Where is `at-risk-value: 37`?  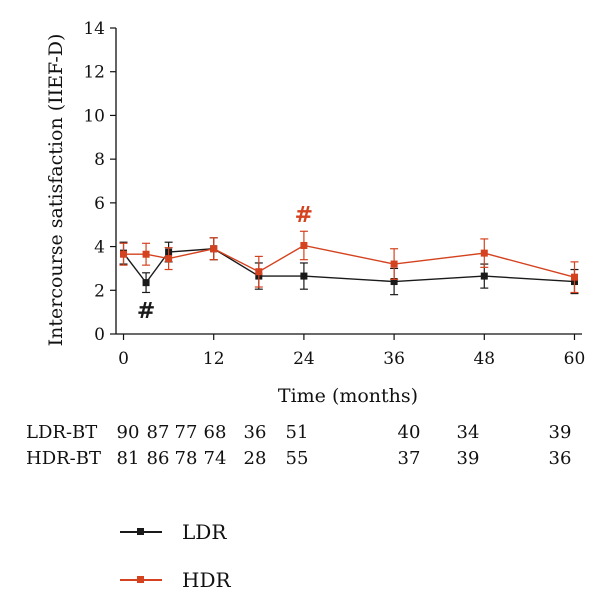
at-risk-value: 37 is located at coordinates (409, 458).